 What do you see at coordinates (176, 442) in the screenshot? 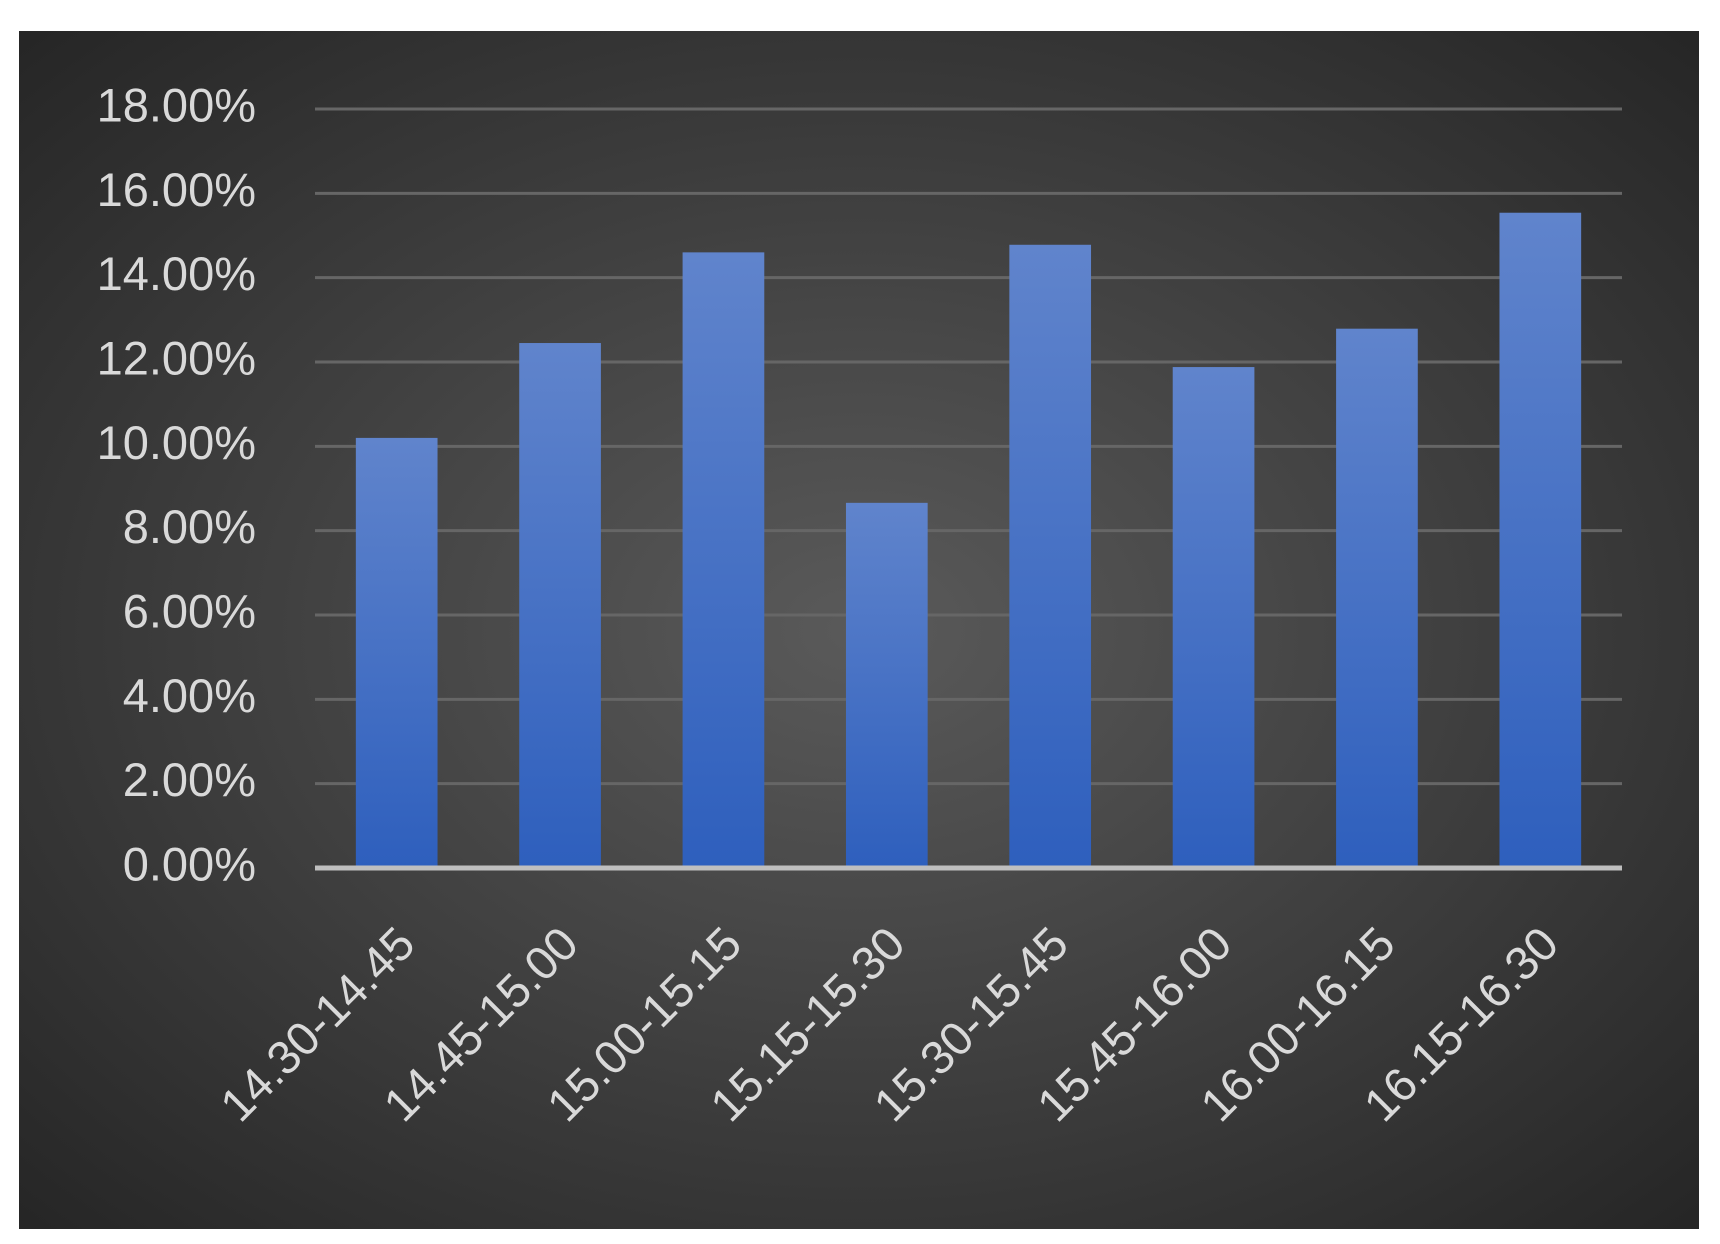
I see `y-tick-label: 10.00%` at bounding box center [176, 442].